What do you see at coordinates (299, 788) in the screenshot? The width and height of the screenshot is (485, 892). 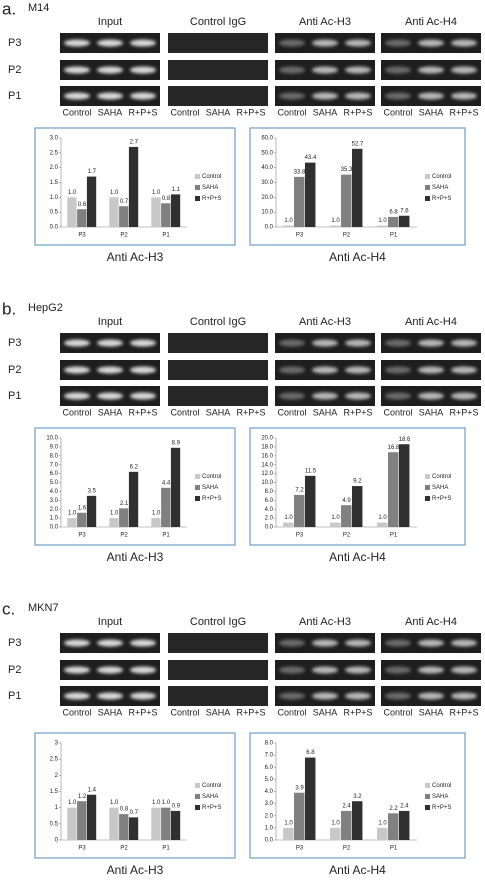 I see `value-label: 3.9` at bounding box center [299, 788].